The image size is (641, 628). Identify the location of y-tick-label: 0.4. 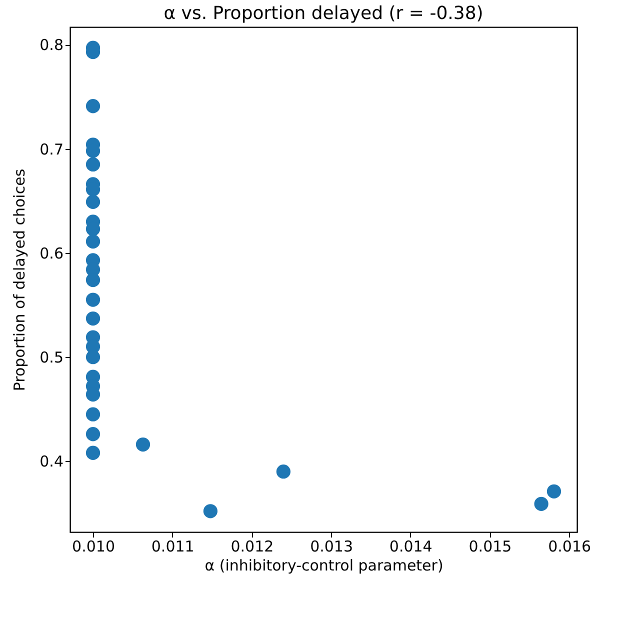
(52, 461).